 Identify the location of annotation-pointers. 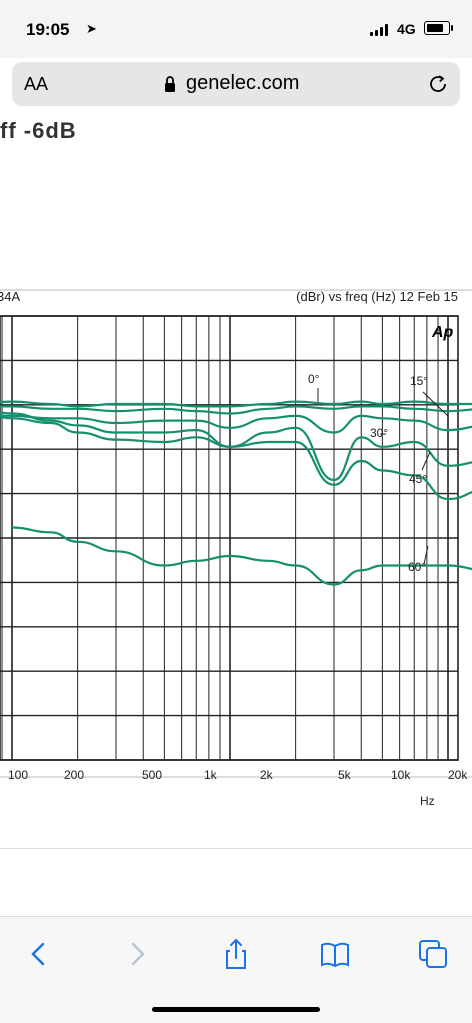
(383, 476).